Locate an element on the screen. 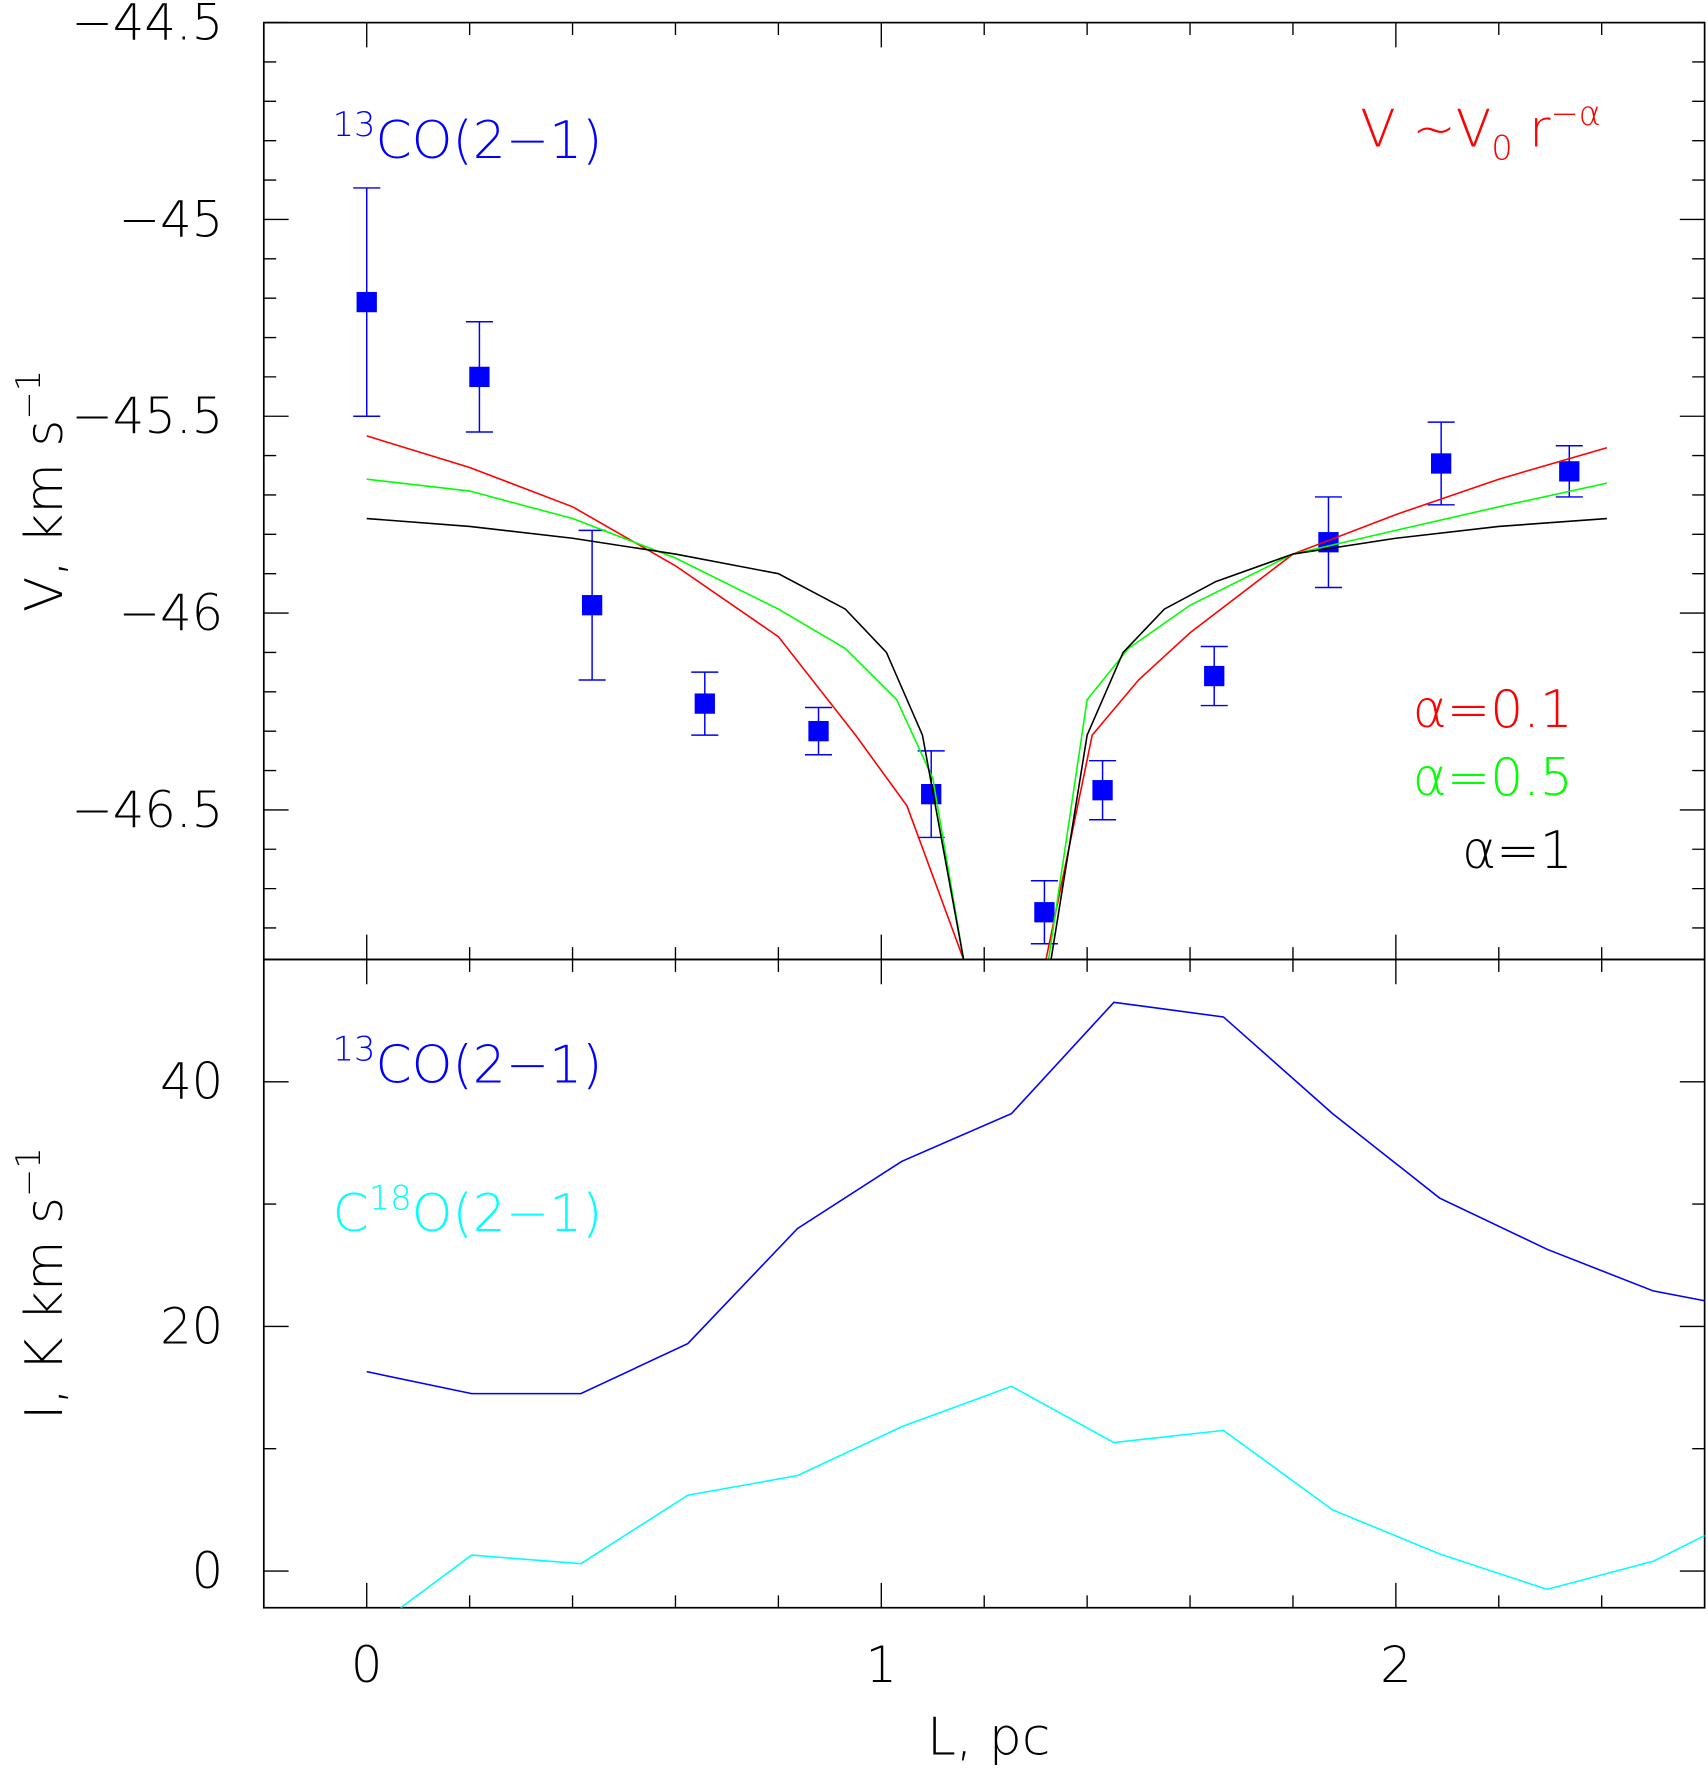 The height and width of the screenshot is (1769, 1708). series-label: α=1 is located at coordinates (1517, 851).